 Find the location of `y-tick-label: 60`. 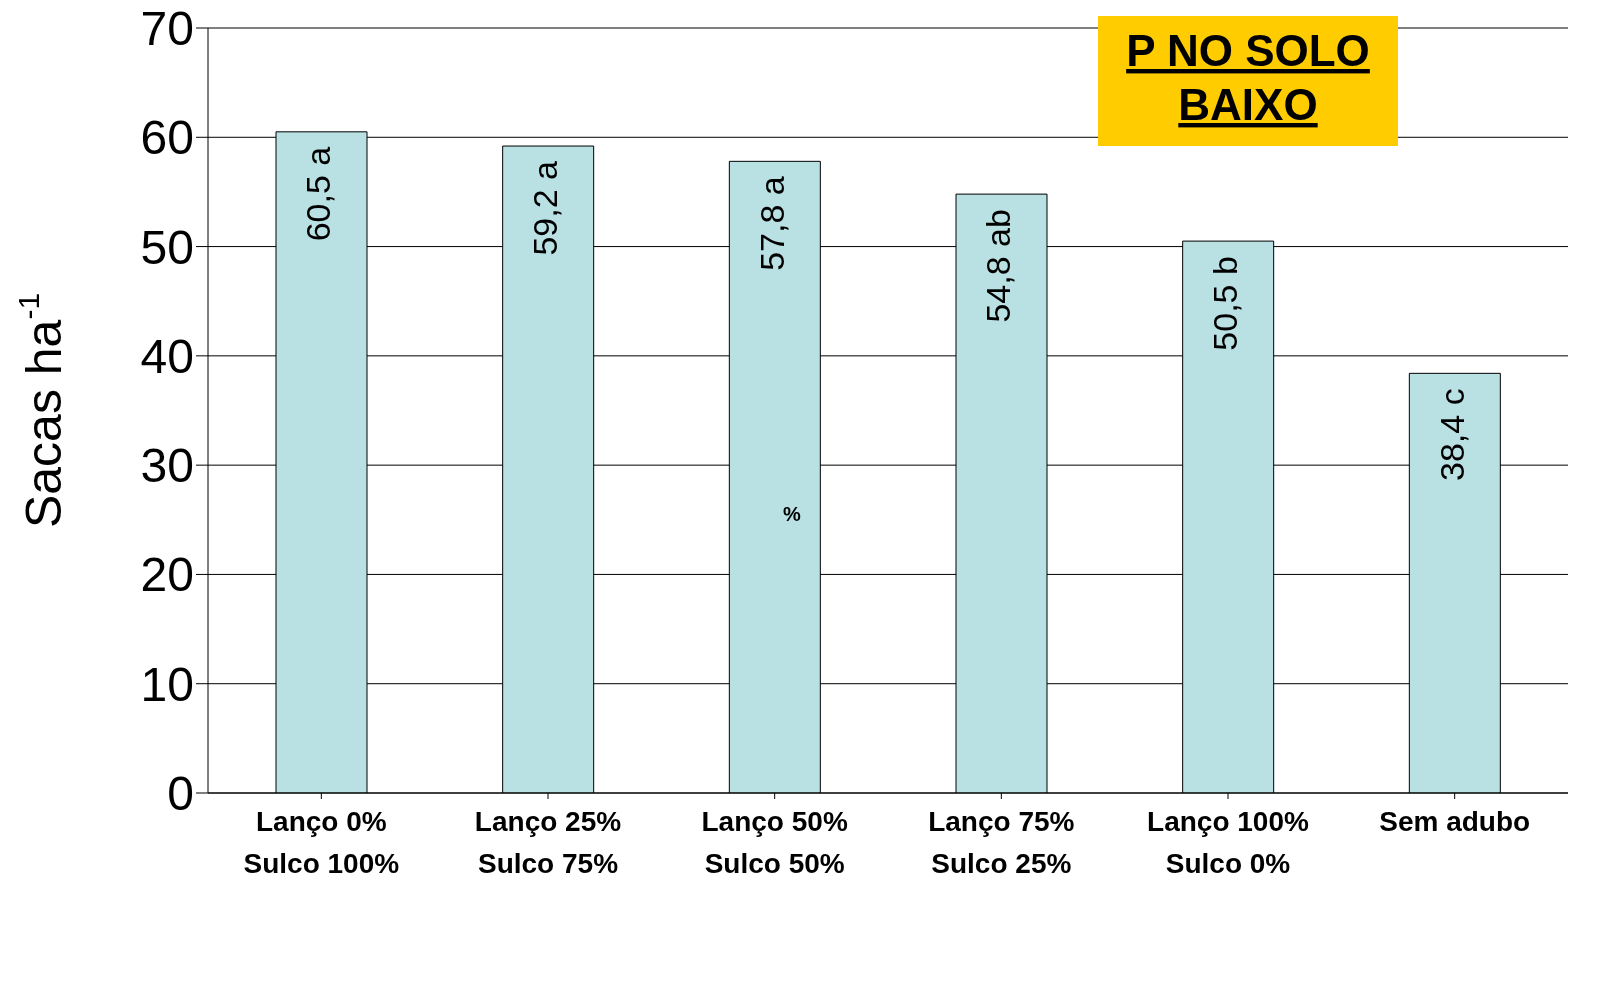

y-tick-label: 60 is located at coordinates (167, 138).